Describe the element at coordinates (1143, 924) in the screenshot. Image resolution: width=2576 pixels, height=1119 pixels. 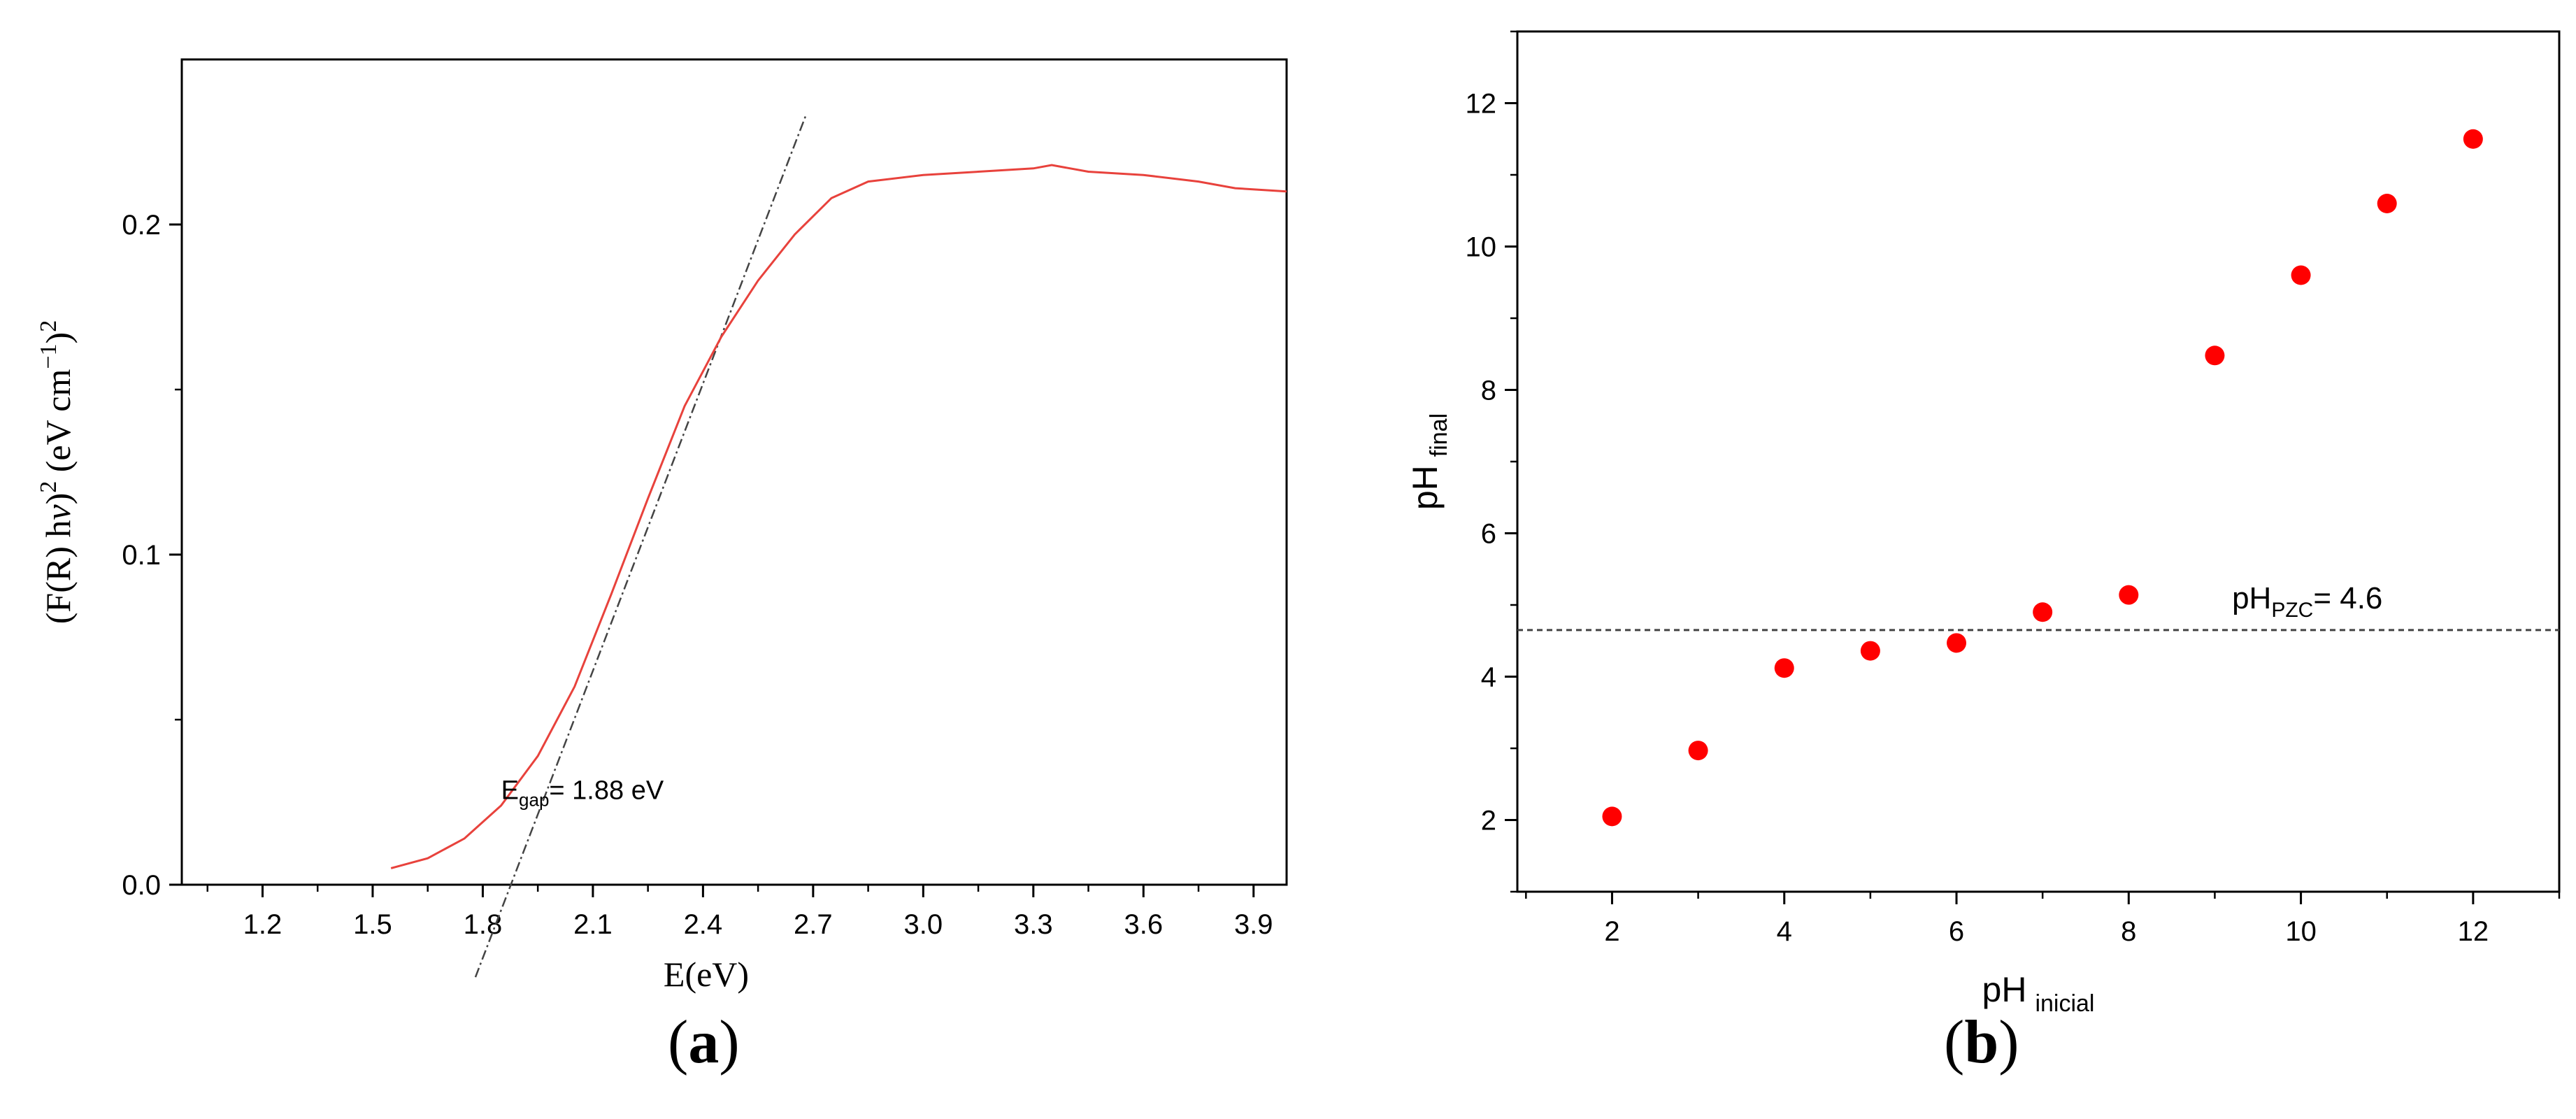
I see `chart-a-x-tick-label: 3.6` at that location.